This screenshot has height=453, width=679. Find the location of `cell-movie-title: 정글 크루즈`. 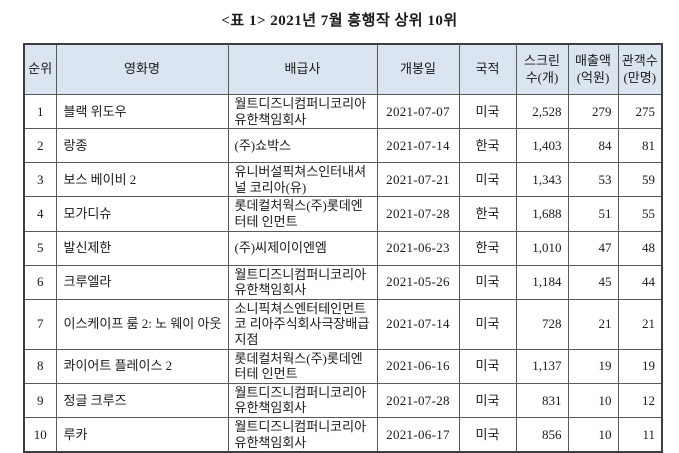

cell-movie-title: 정글 크루즈 is located at coordinates (142, 400).